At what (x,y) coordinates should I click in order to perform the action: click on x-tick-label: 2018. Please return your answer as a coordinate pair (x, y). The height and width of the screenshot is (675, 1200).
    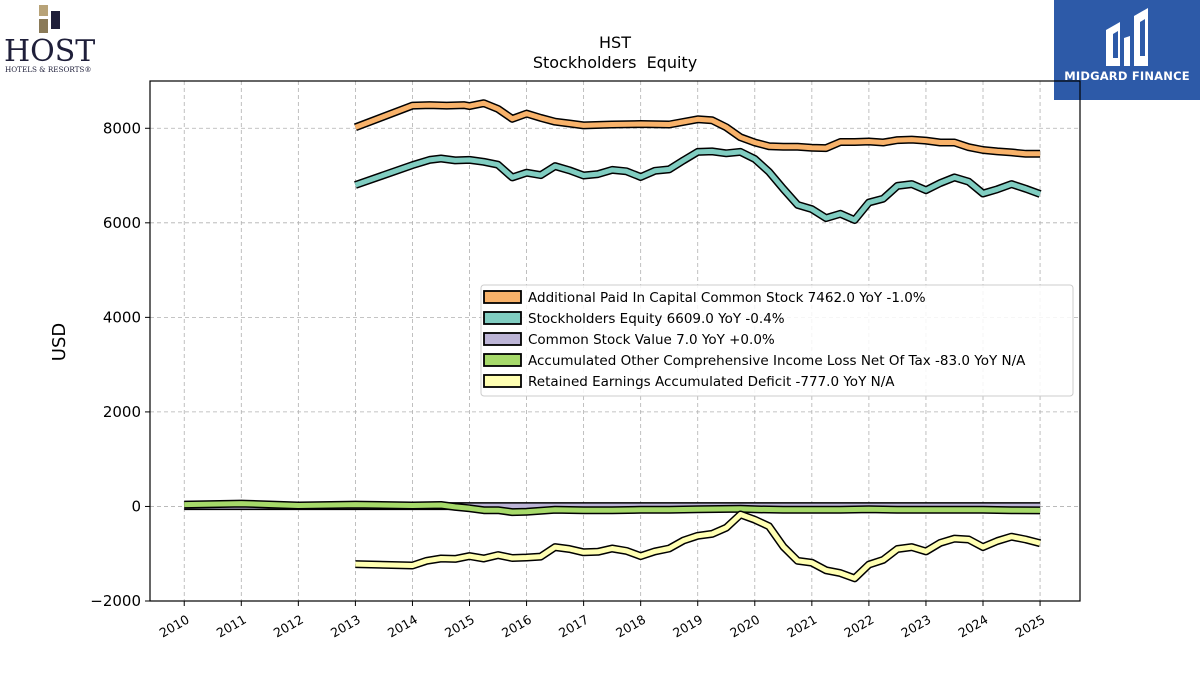
    Looking at the image, I should click on (630, 626).